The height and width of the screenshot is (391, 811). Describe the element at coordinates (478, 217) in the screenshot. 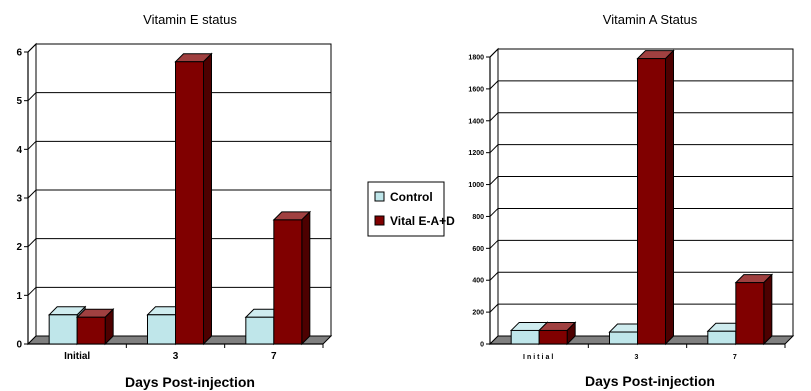

I see `y-tick-label: 800` at that location.